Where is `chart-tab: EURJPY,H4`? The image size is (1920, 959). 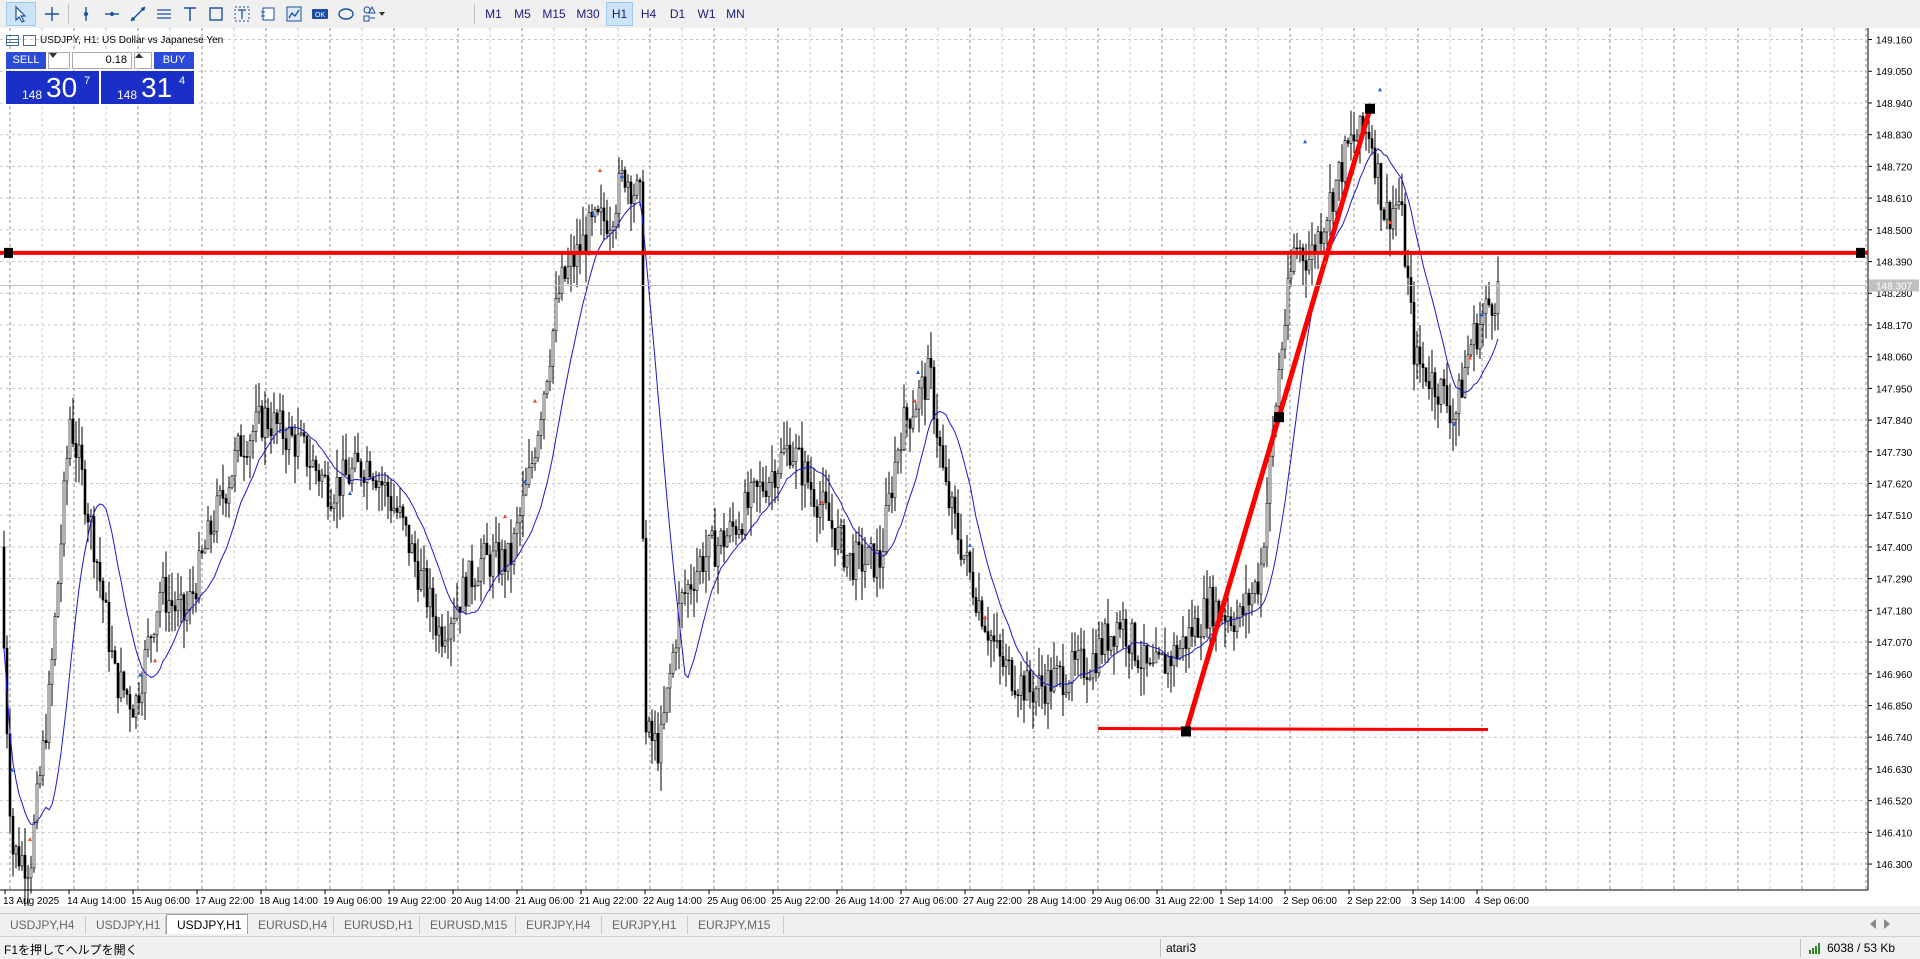
chart-tab: EURJPY,H4 is located at coordinates (559, 925).